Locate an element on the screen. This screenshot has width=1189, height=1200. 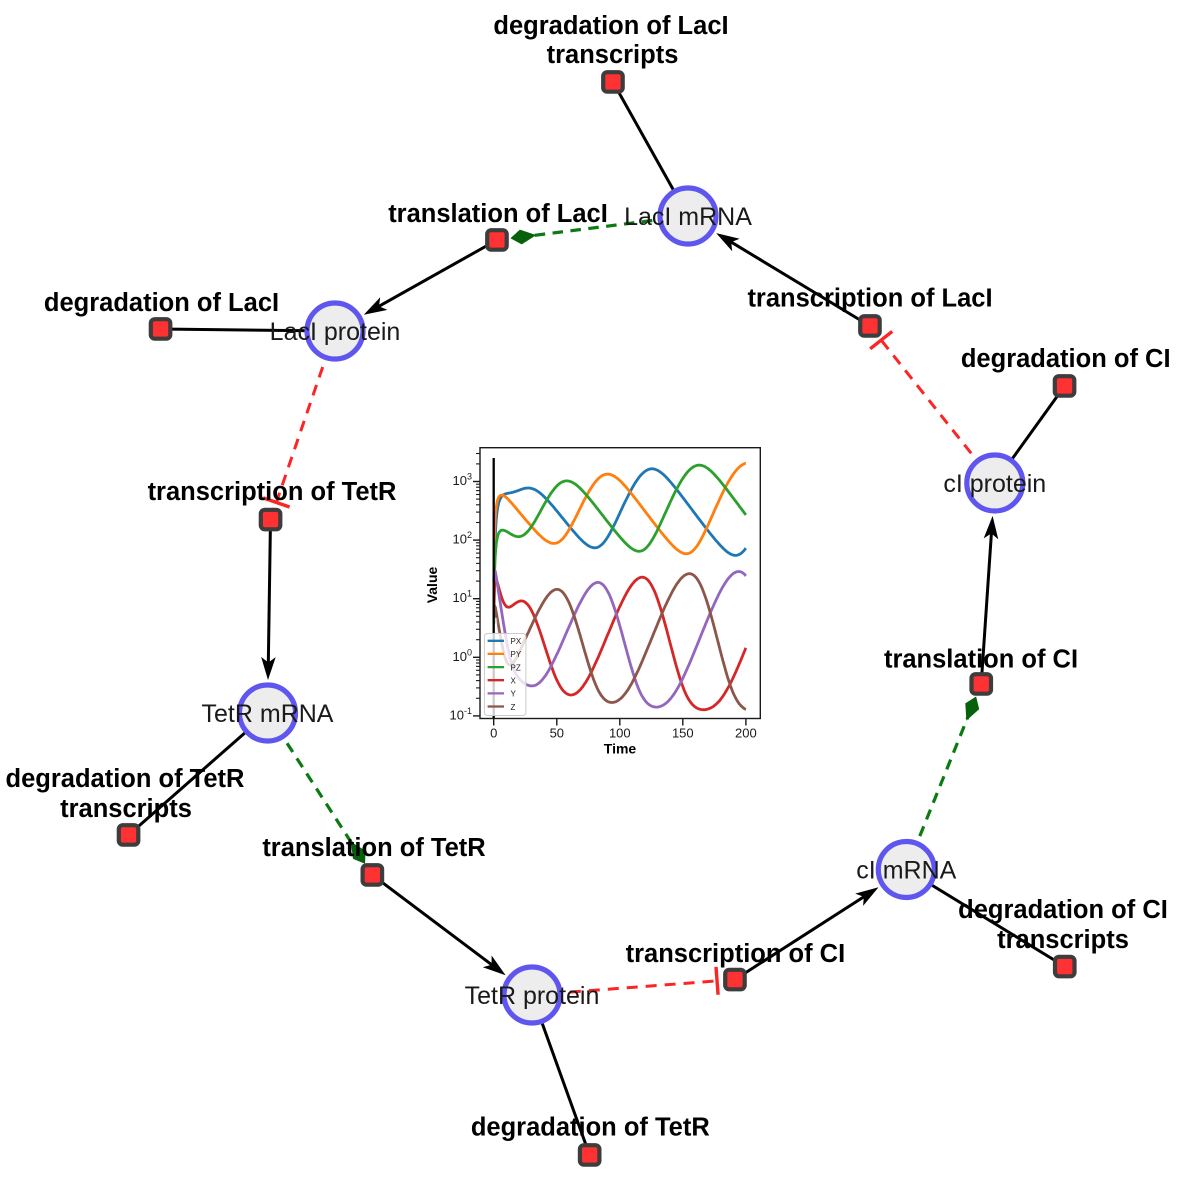
svg-text: Z is located at coordinates (513, 707).